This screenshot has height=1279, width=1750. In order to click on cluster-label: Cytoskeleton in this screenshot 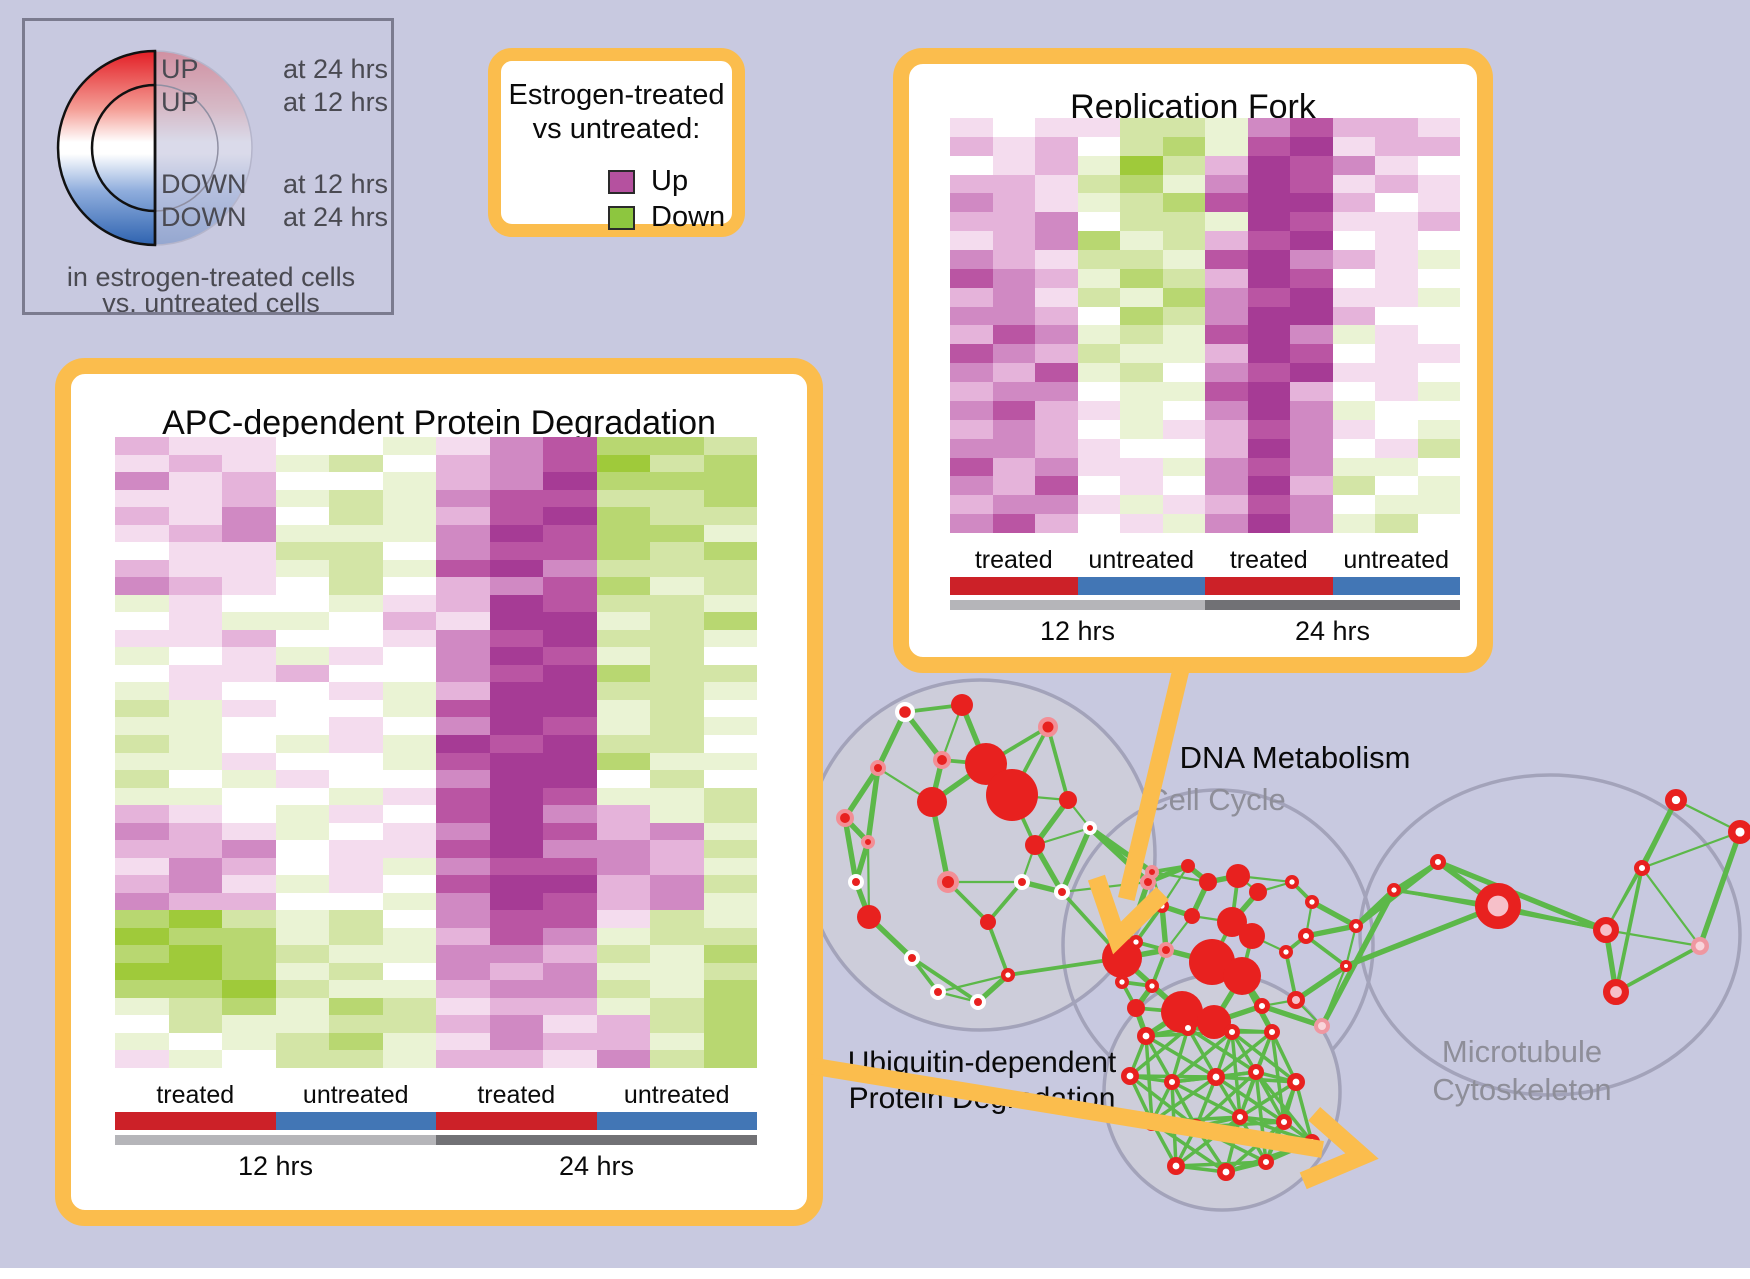, I will do `click(1521, 1089)`.